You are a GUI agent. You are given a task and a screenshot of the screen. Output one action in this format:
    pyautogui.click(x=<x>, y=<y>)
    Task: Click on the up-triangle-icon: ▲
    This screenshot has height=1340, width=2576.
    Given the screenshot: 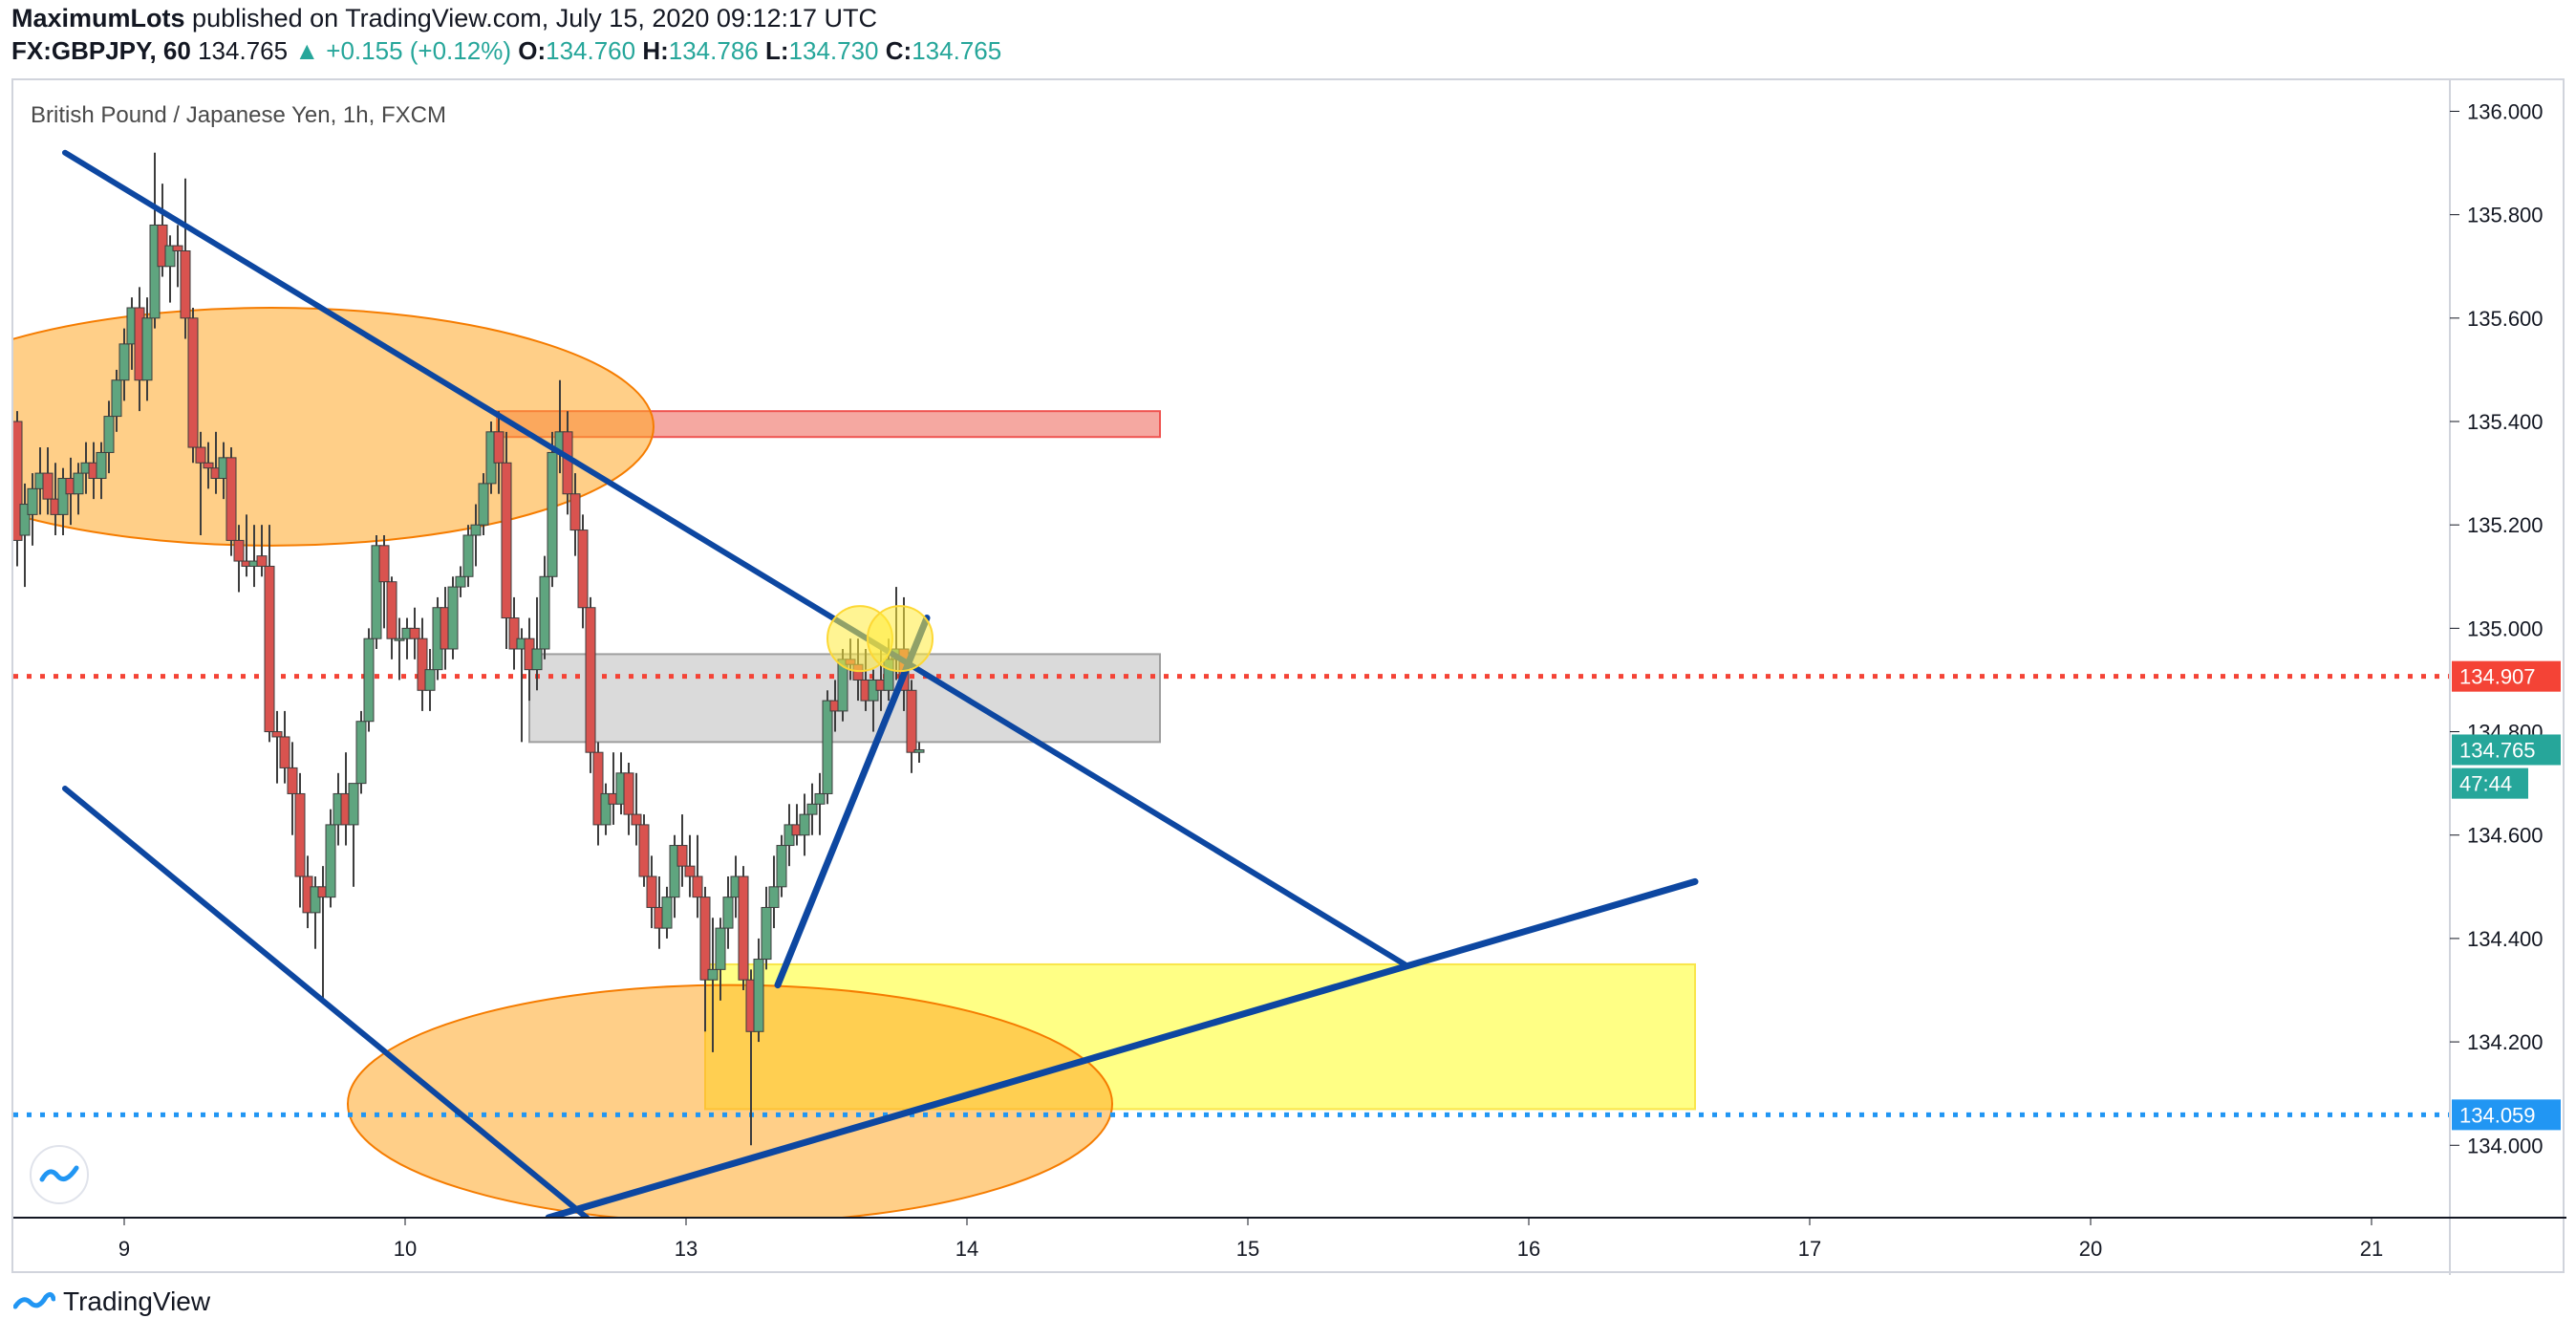 What is the action you would take?
    pyautogui.click(x=307, y=50)
    